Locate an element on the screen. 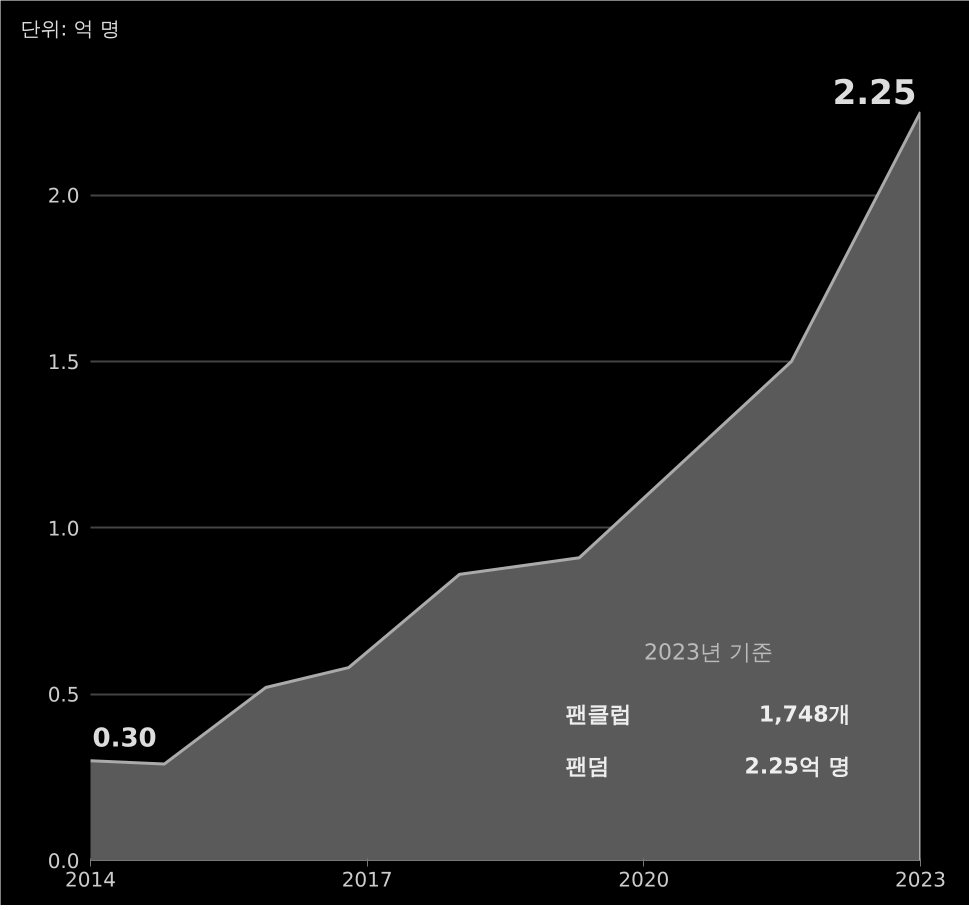 This screenshot has height=910, width=969. y-tick-label: 1.5 is located at coordinates (64, 362).